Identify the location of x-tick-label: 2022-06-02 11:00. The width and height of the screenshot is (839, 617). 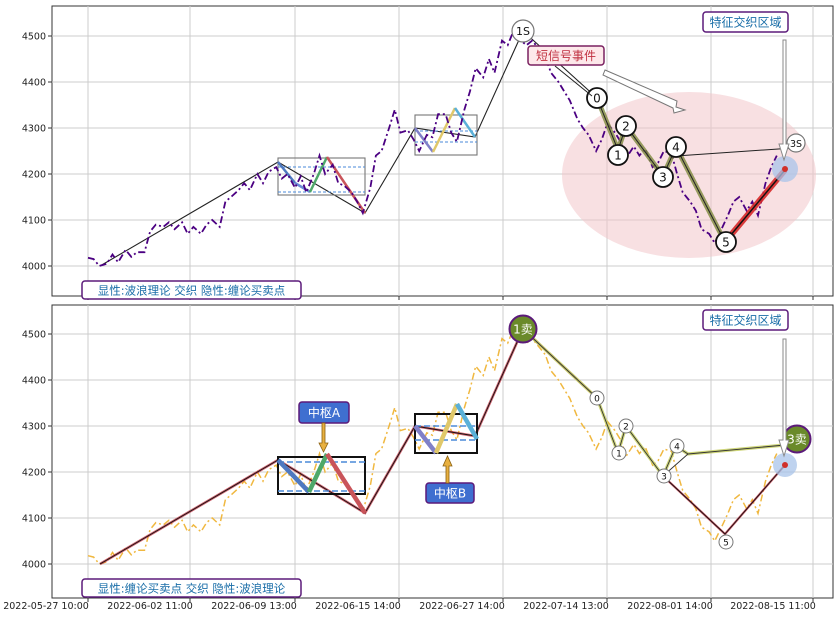
(150, 606).